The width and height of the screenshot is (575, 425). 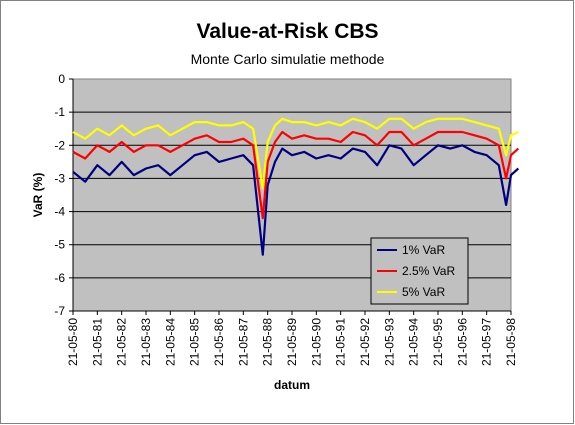 I want to click on x-axis-label: datum, so click(x=292, y=385).